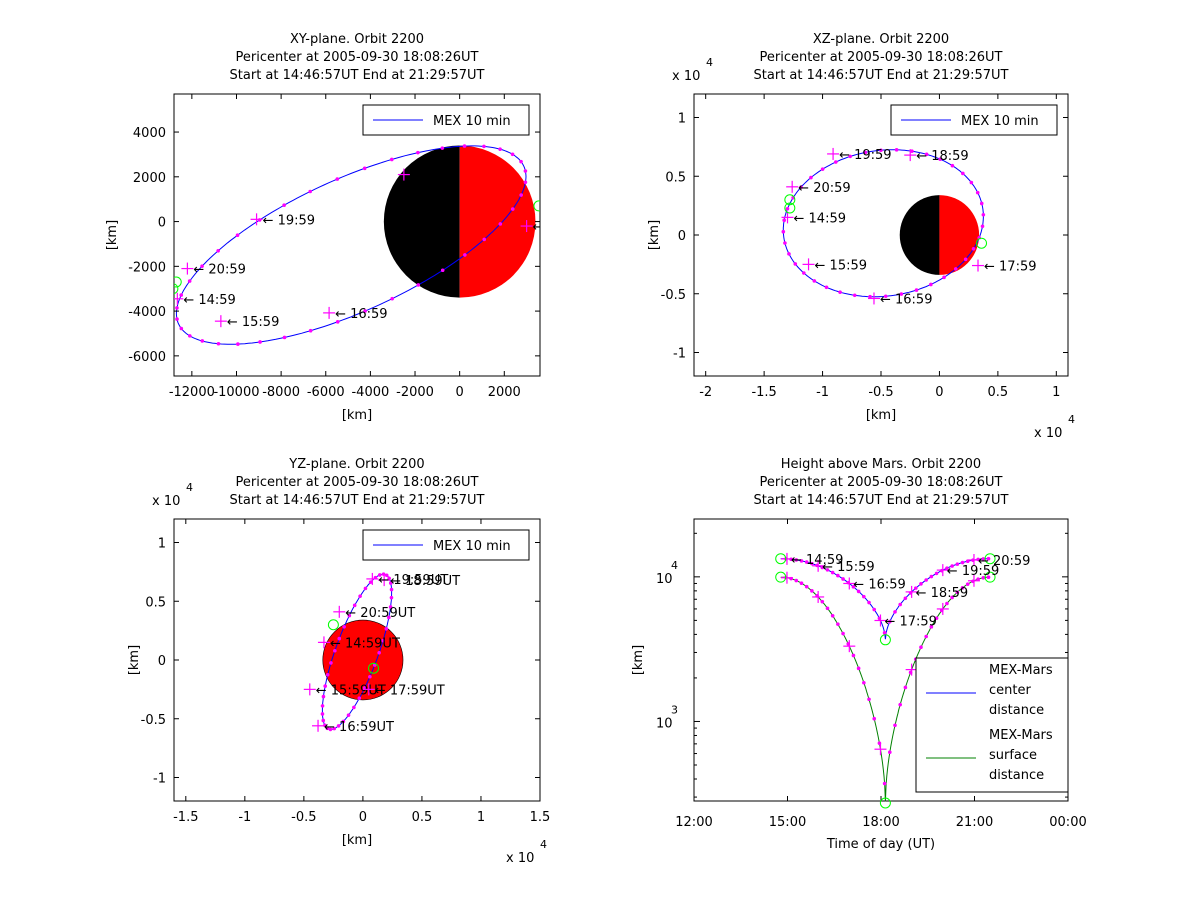 This screenshot has height=900, width=1200. I want to click on x-tick-label: 21:00, so click(974, 822).